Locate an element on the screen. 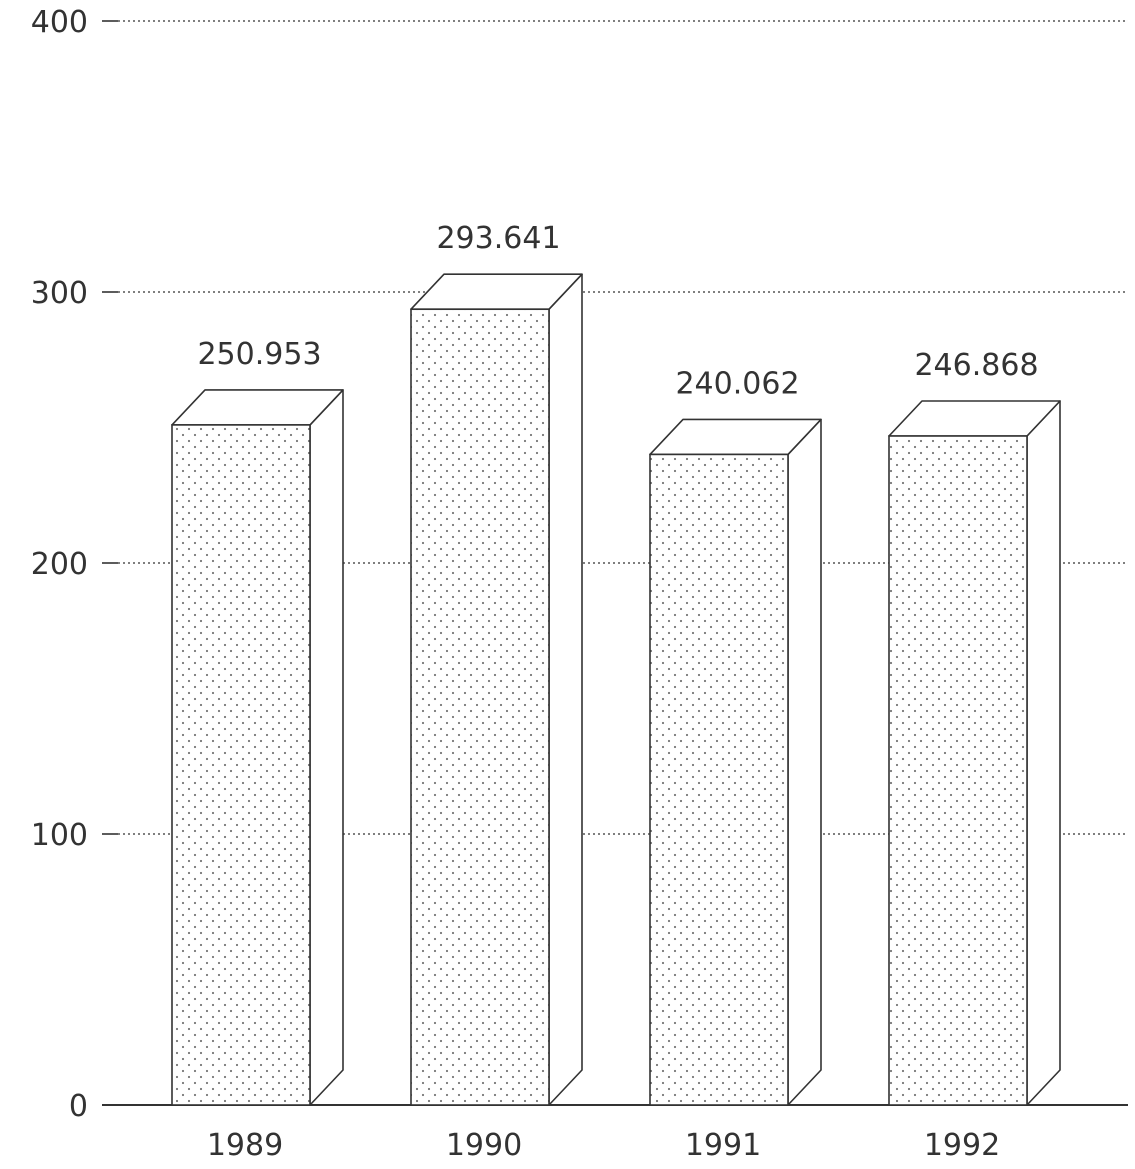  bar-1992 is located at coordinates (974, 753).